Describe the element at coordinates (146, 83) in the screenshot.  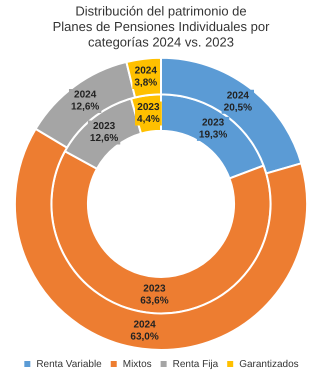
I see `data-label: 3,8%` at that location.